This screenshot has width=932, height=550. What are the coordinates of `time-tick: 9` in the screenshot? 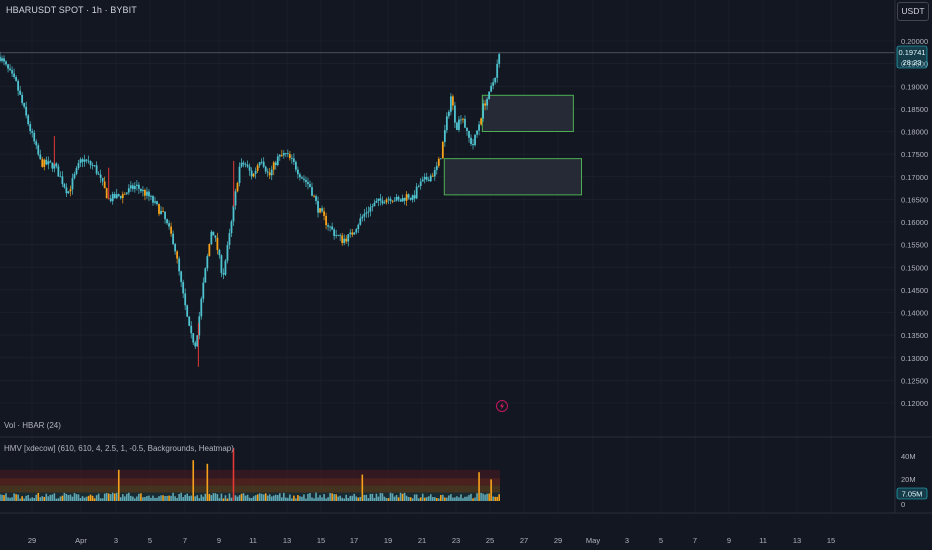 It's located at (219, 540).